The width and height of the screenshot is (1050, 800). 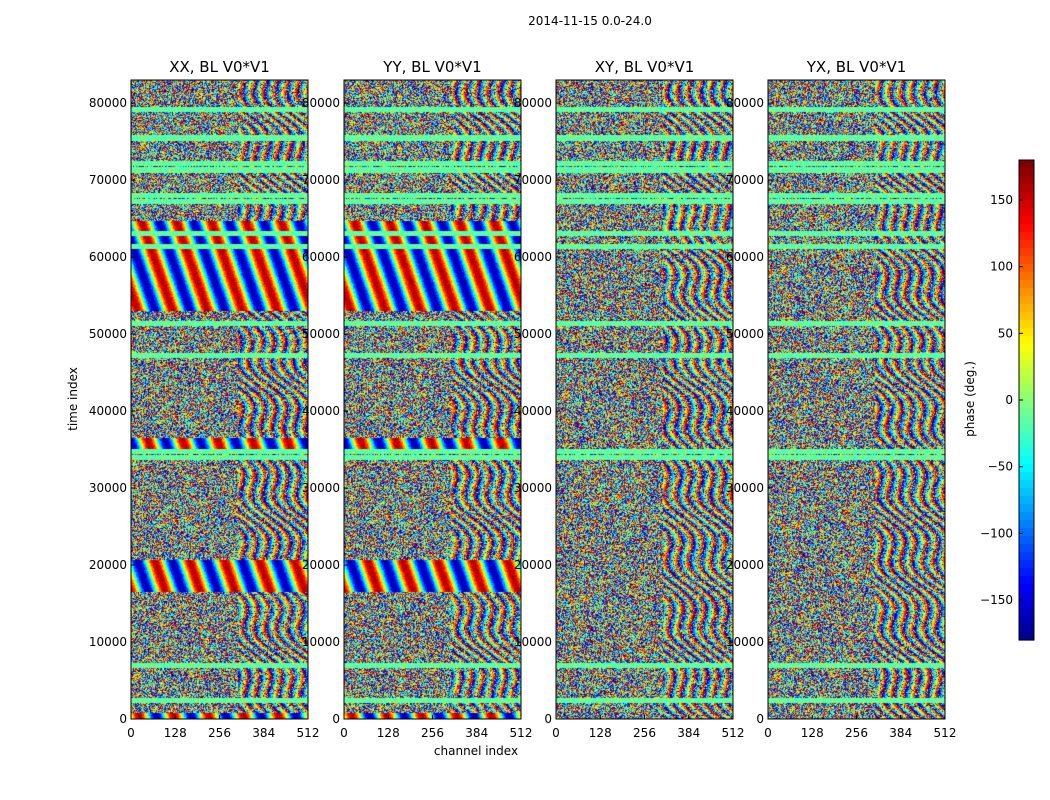 What do you see at coordinates (644, 67) in the screenshot?
I see `panel-title: XY, BL V0*V1` at bounding box center [644, 67].